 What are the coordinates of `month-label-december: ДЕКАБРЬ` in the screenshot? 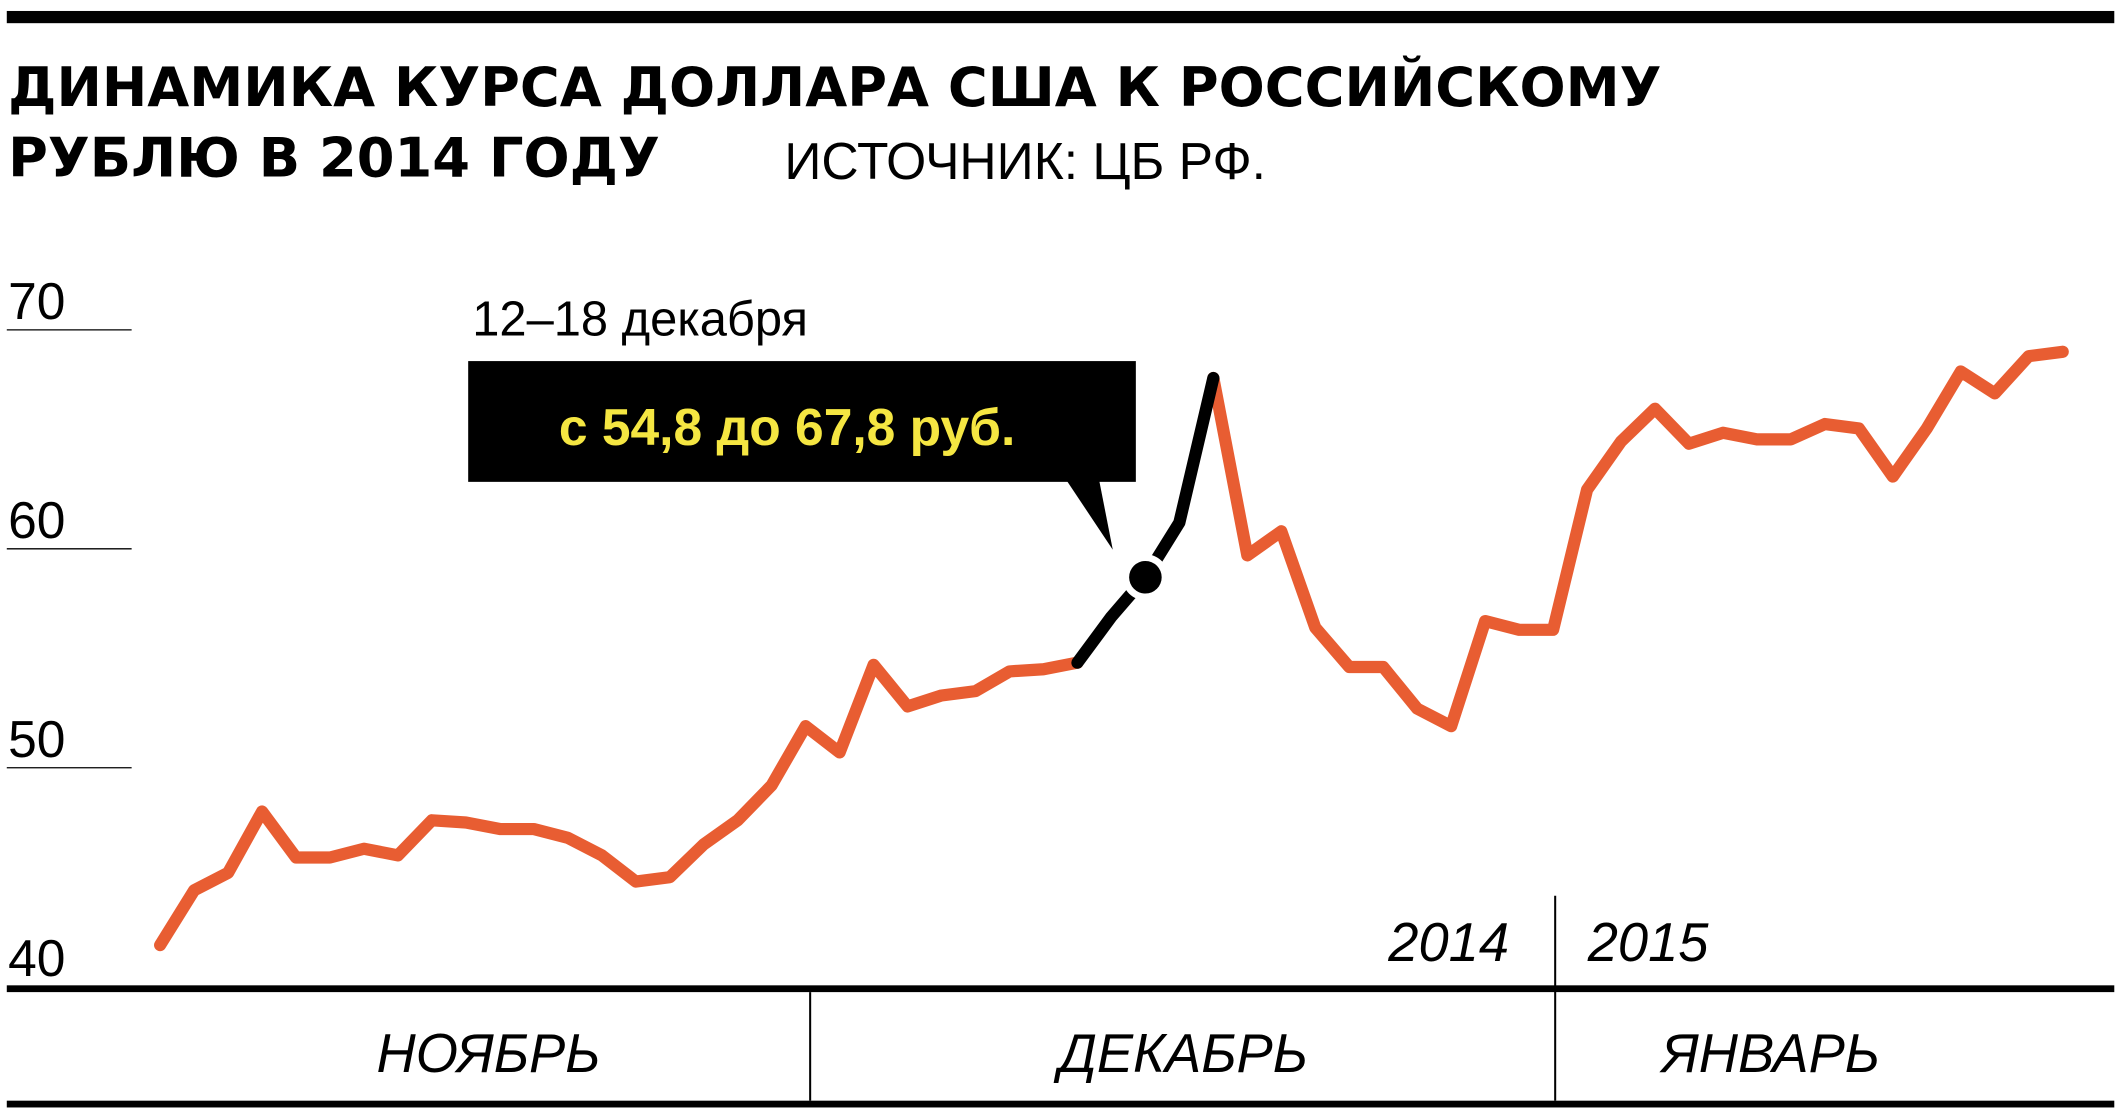 It's located at (1180, 1053).